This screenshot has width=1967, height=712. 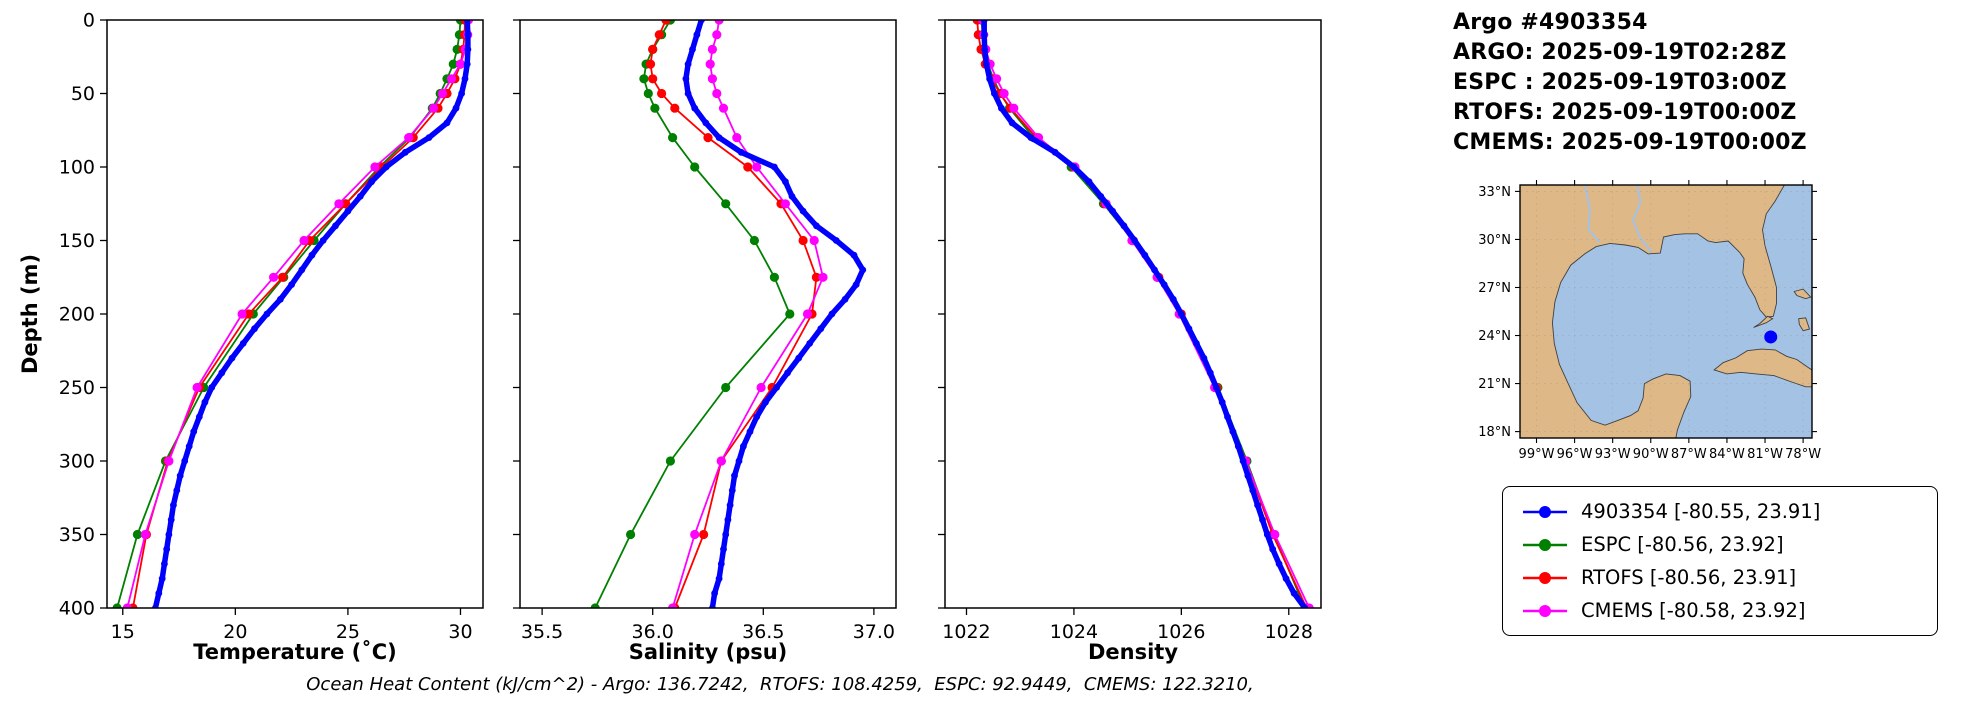 I want to click on legend-label: CMEMS [-80.58, 23.92], so click(x=1693, y=610).